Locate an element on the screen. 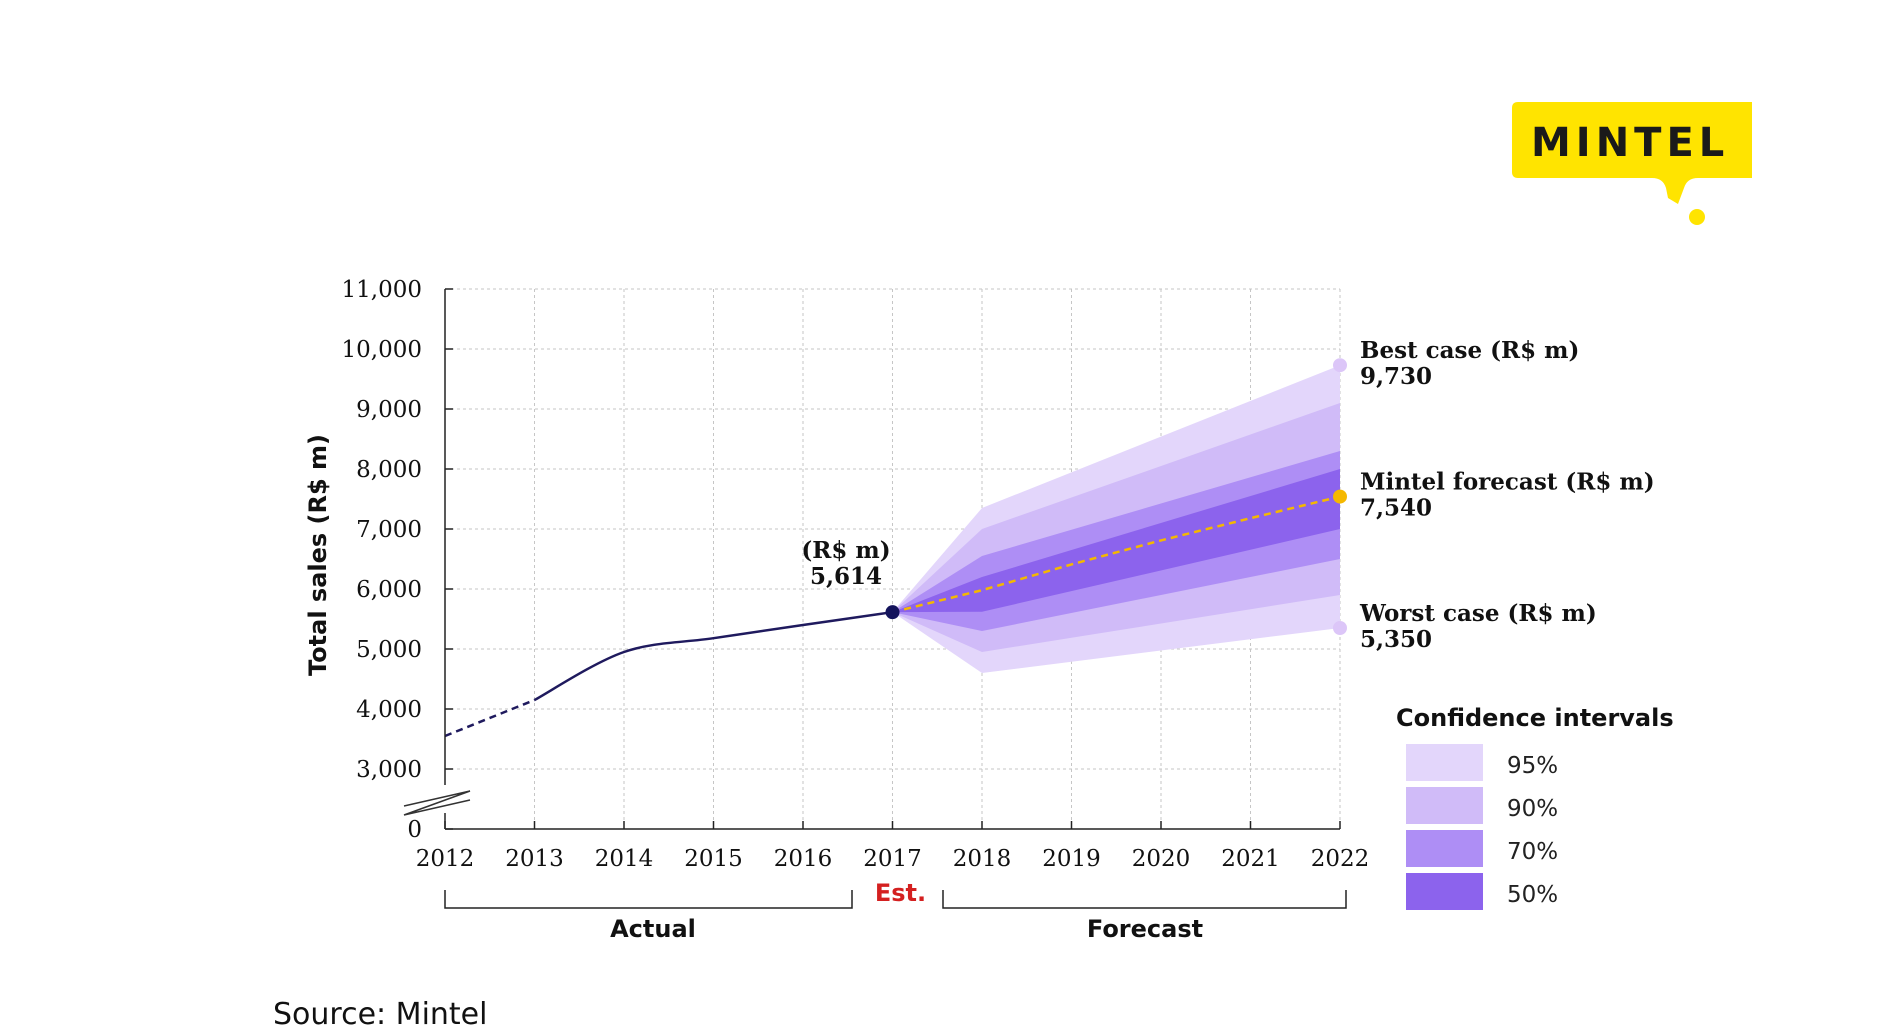 Image resolution: width=1902 pixels, height=1032 pixels. current-value-point is located at coordinates (892, 612).